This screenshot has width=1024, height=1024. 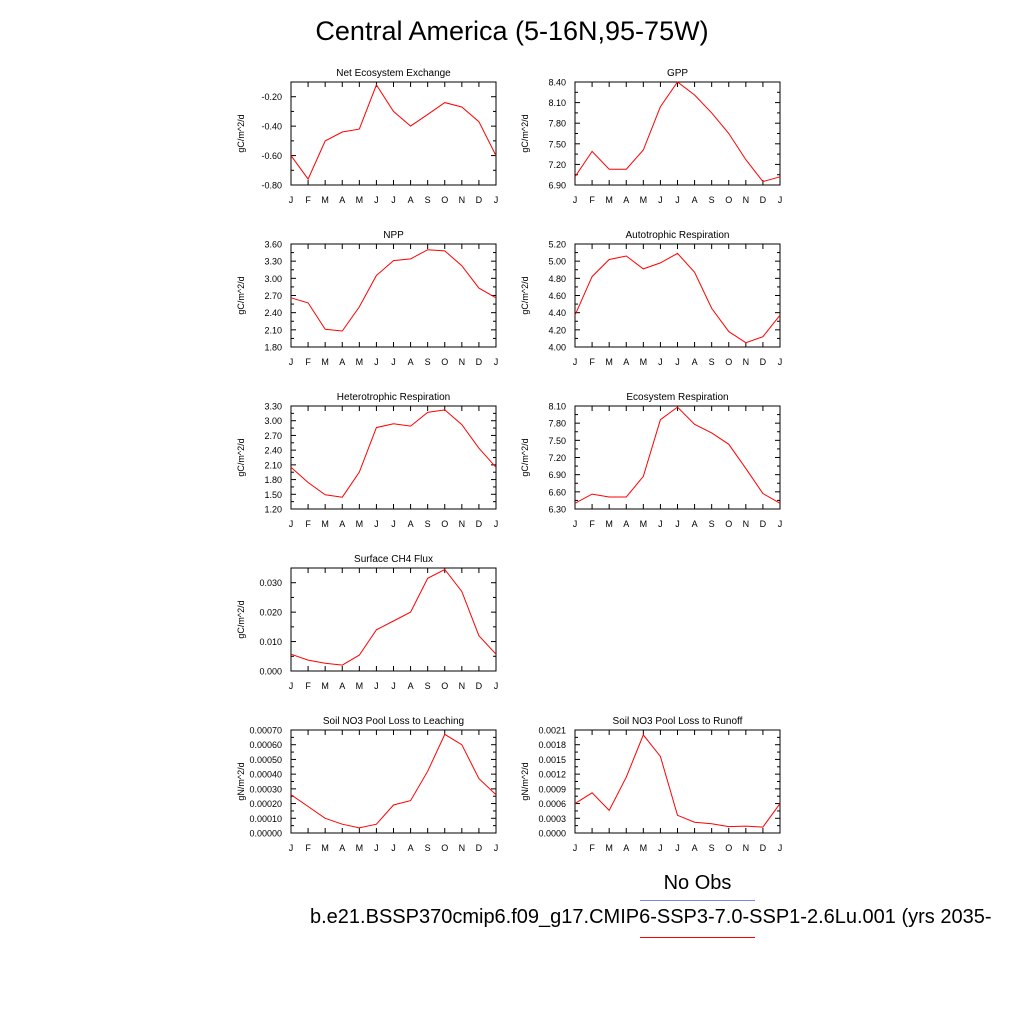 I want to click on y-tick-label: 0.0003, so click(x=552, y=819).